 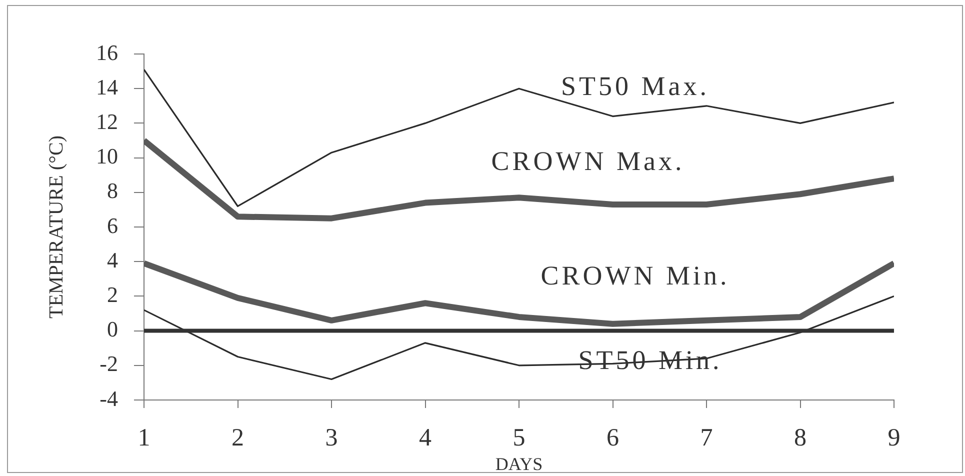 What do you see at coordinates (588, 161) in the screenshot?
I see `series-label: CROWN Max.` at bounding box center [588, 161].